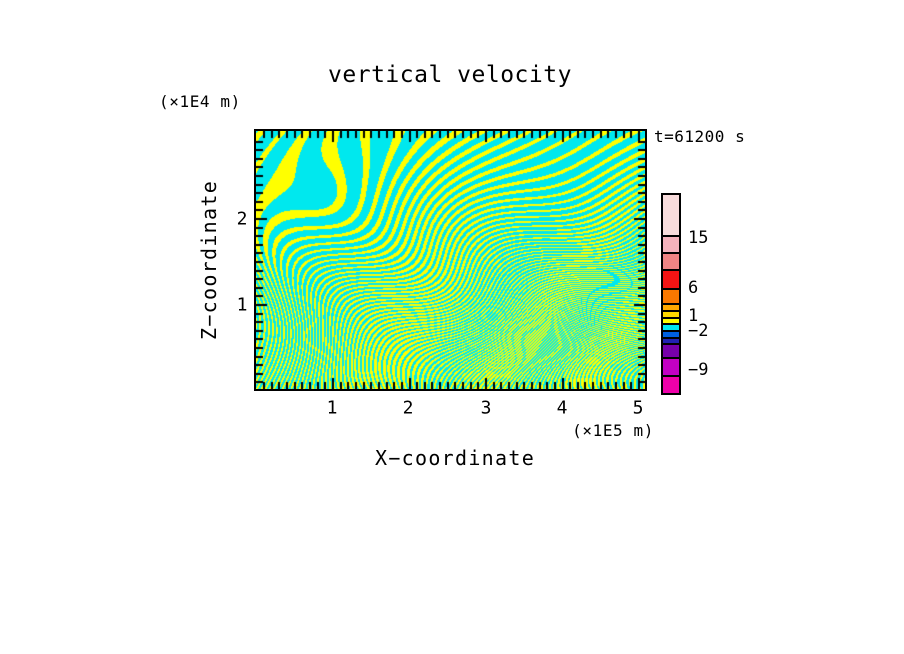 The height and width of the screenshot is (654, 904). Describe the element at coordinates (613, 430) in the screenshot. I see `x-axis-units-label: (×1E5 m)` at that location.